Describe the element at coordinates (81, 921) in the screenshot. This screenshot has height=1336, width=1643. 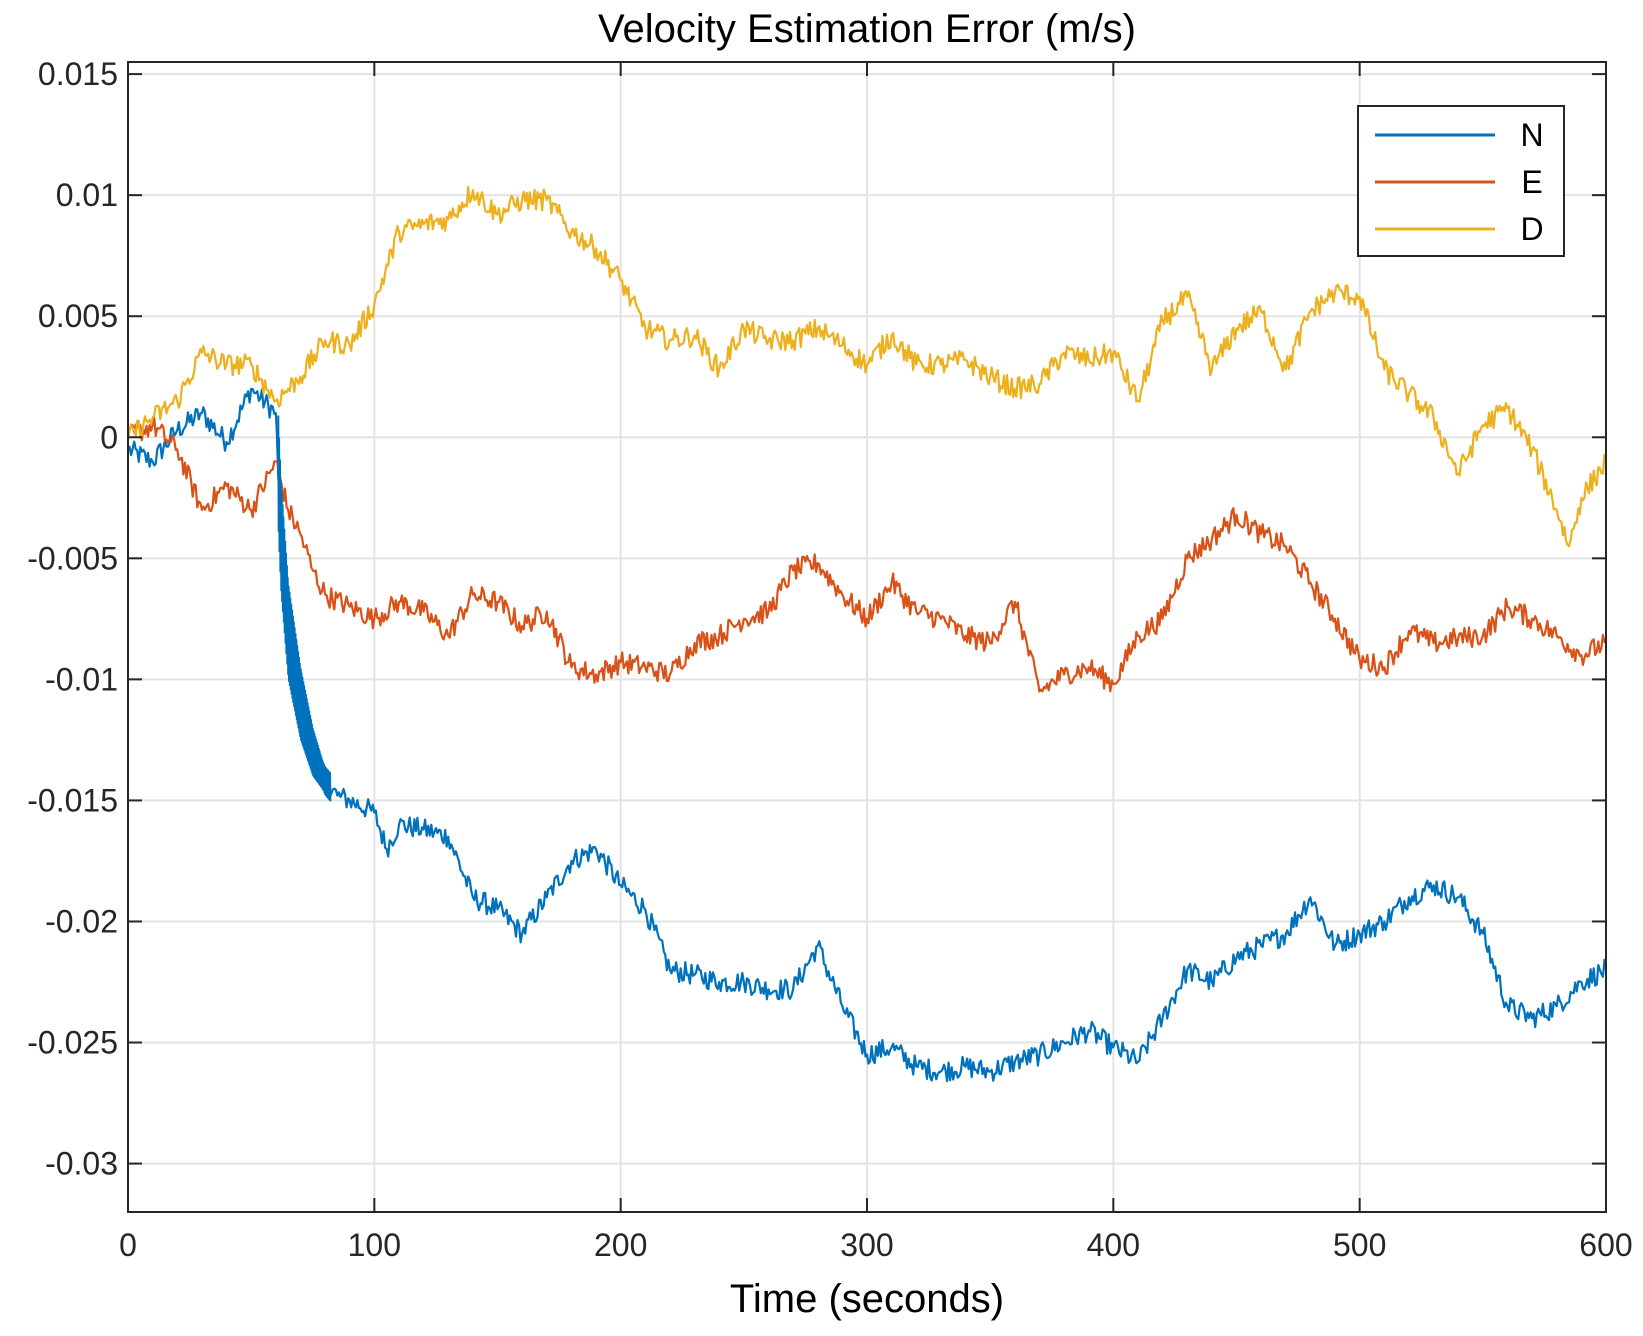
I see `y-tick-label: -0.02` at that location.